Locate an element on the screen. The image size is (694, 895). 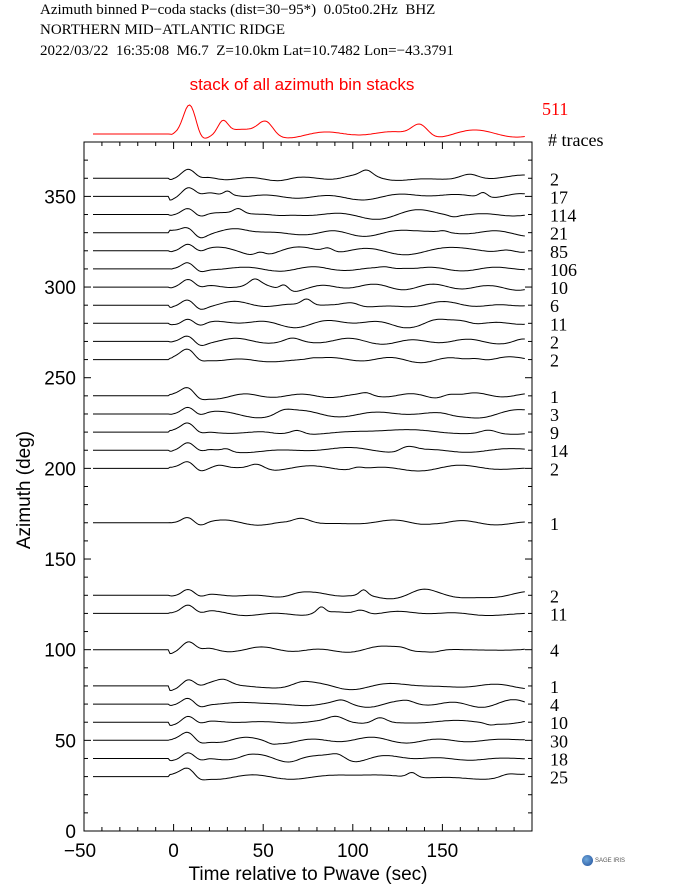
trace-count-50: 30 is located at coordinates (559, 741).